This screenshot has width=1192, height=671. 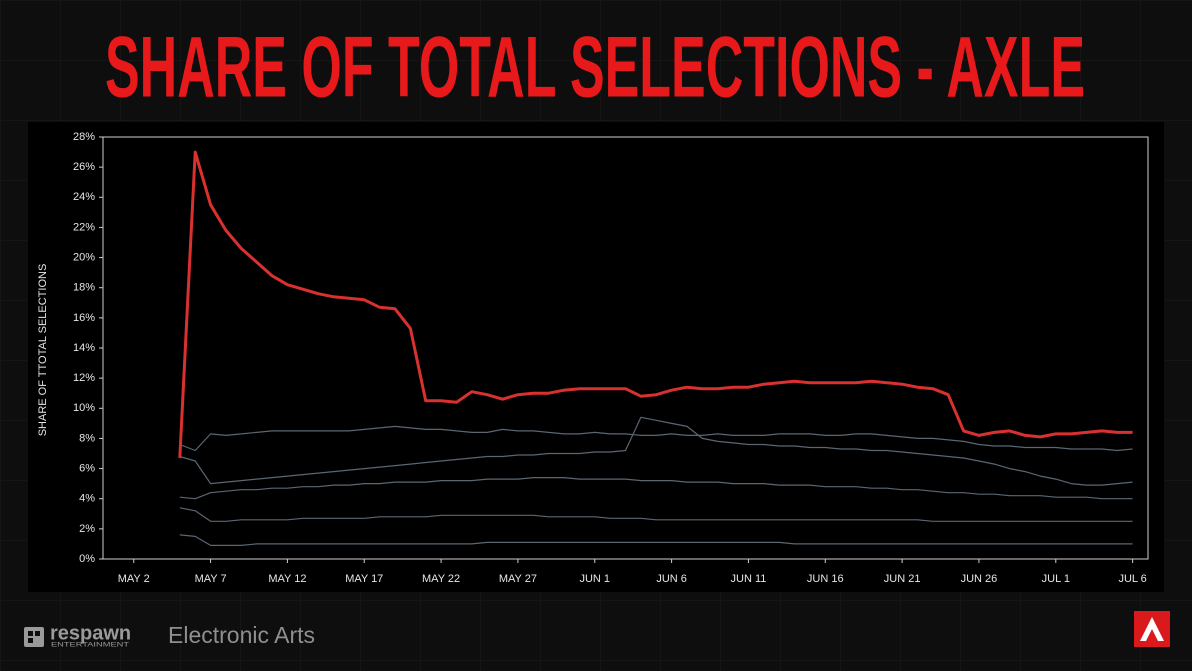 I want to click on x-tick-label: JUN 21, so click(x=902, y=579).